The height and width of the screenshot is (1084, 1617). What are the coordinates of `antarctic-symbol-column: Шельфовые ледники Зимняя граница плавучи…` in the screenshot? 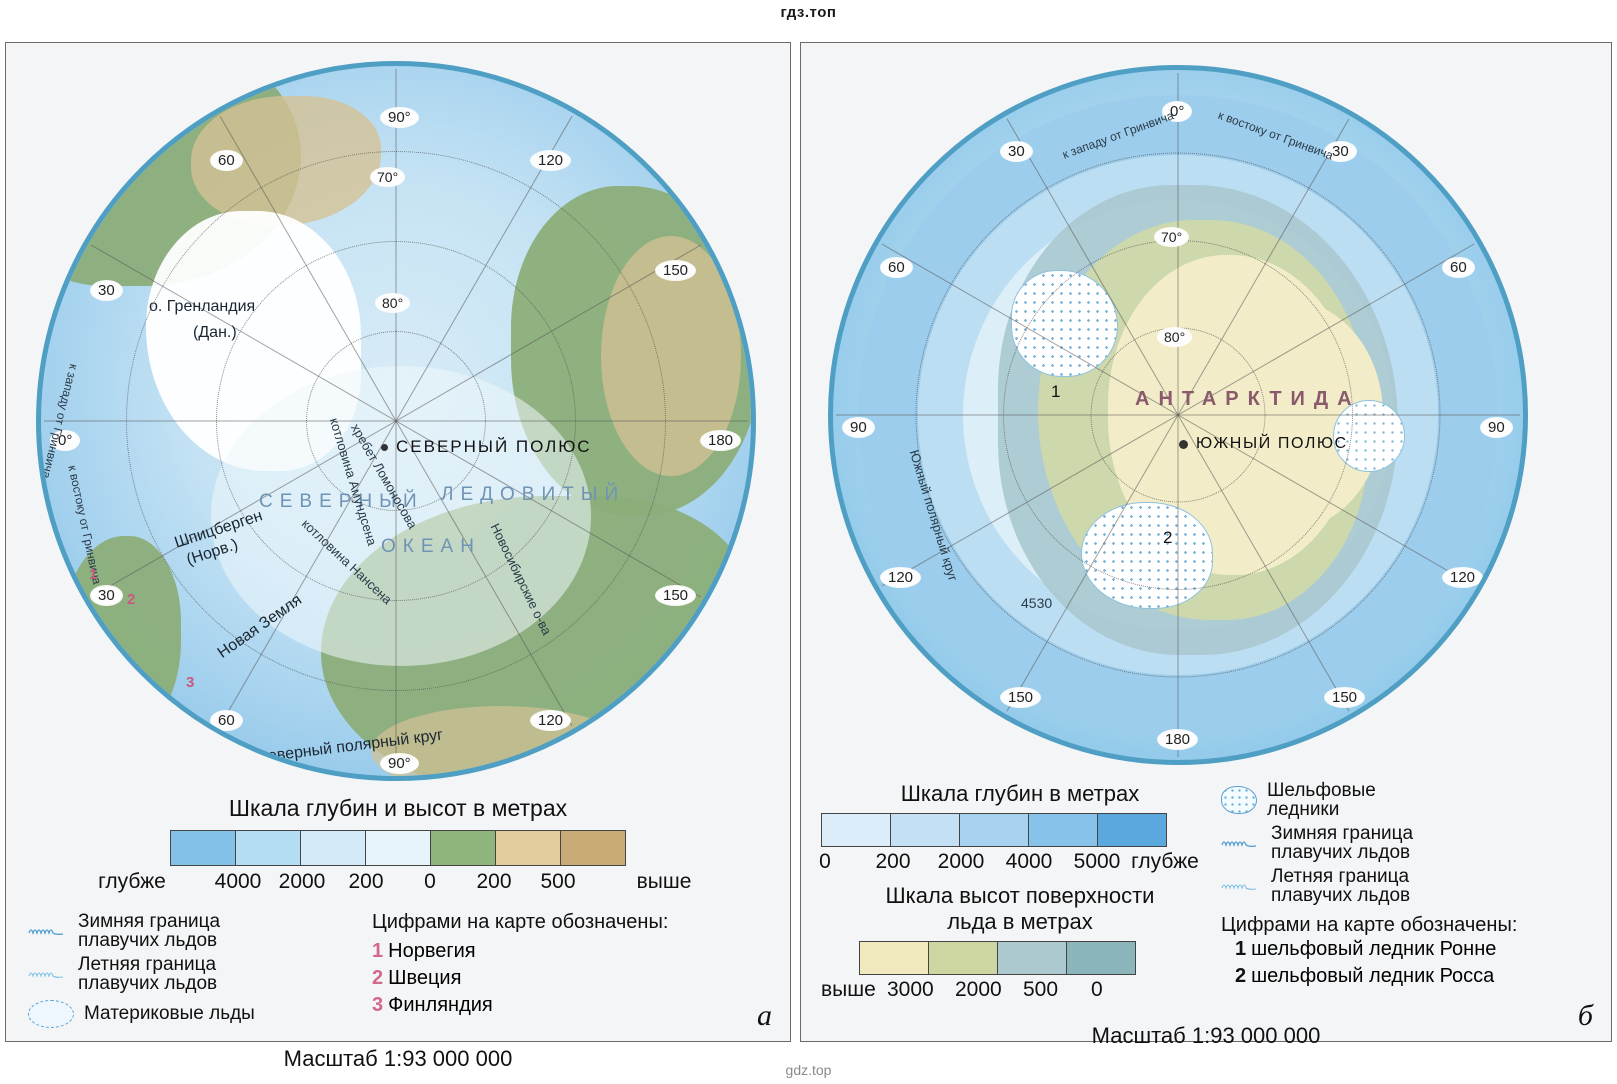 It's located at (1416, 893).